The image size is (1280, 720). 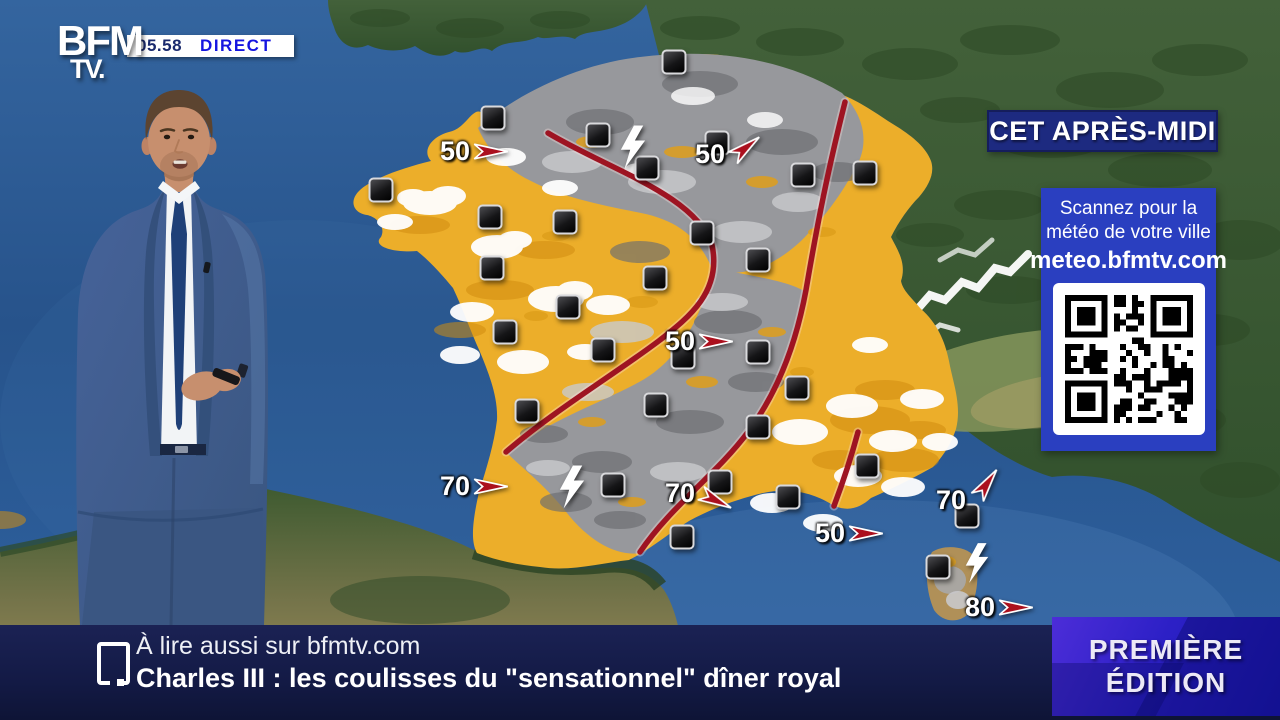 I want to click on ticker-kicker: À lire aussi sur bfmtv.com, so click(x=278, y=646).